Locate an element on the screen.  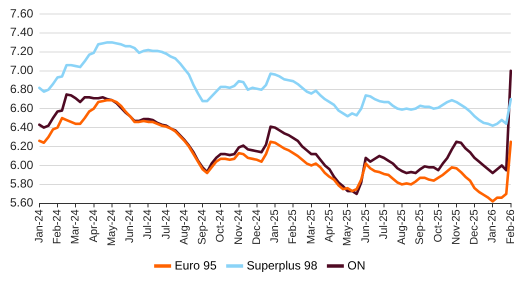
x-tick-label: Mar-24 is located at coordinates (76, 226).